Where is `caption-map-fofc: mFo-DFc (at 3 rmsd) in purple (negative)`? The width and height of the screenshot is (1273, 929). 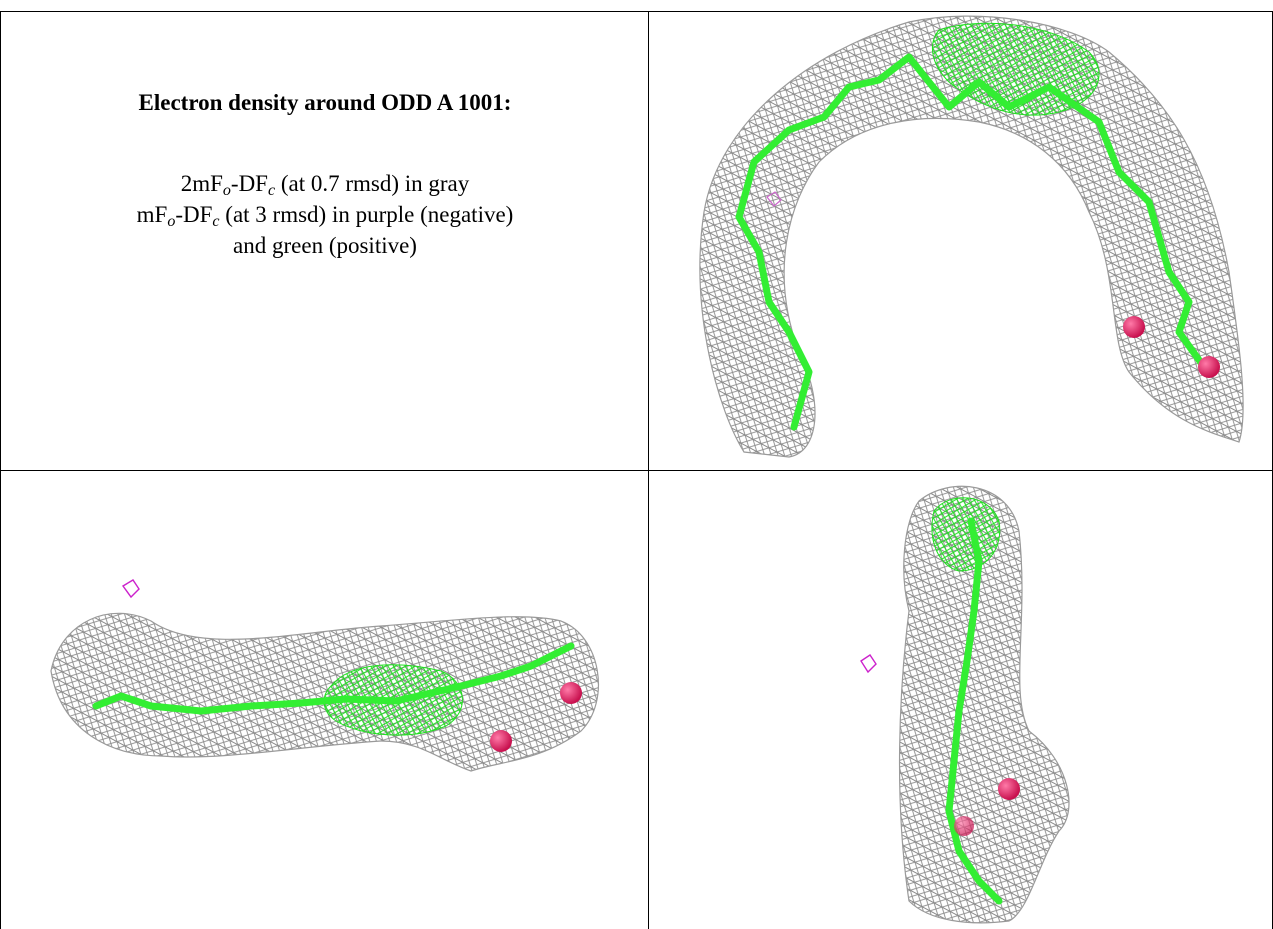
caption-map-fofc: mFo-DFc (at 3 rmsd) in purple (negative) is located at coordinates (325, 216).